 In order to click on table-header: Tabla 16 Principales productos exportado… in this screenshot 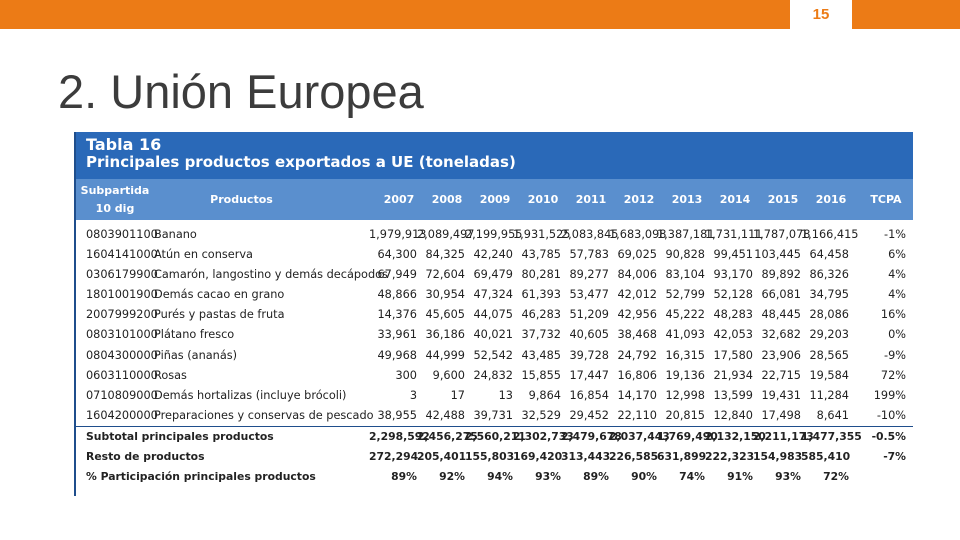, I will do `click(494, 155)`.